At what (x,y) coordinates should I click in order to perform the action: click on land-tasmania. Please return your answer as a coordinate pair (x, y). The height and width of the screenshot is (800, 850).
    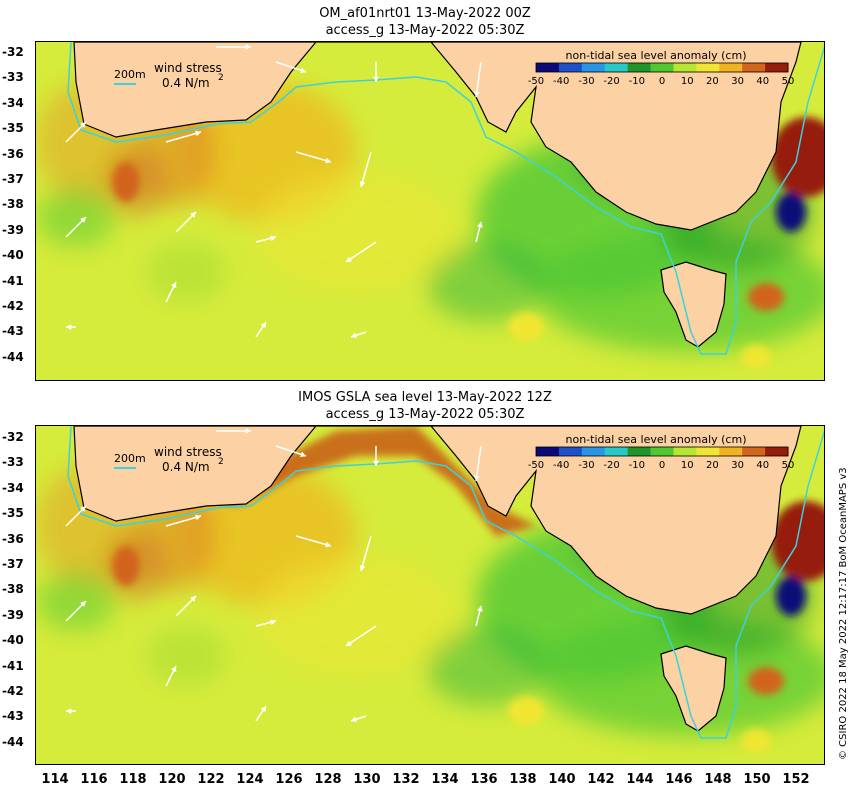
    Looking at the image, I should click on (693, 304).